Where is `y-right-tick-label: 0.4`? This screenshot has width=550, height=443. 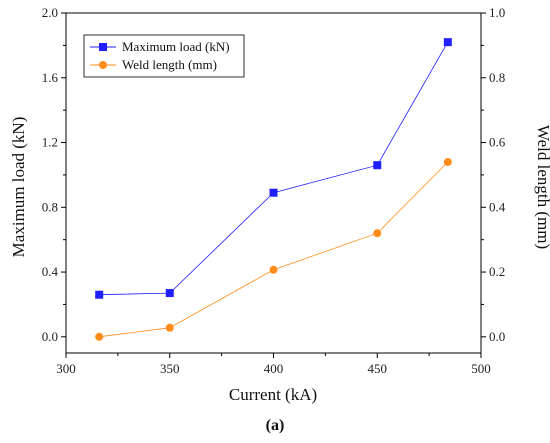 y-right-tick-label: 0.4 is located at coordinates (497, 206).